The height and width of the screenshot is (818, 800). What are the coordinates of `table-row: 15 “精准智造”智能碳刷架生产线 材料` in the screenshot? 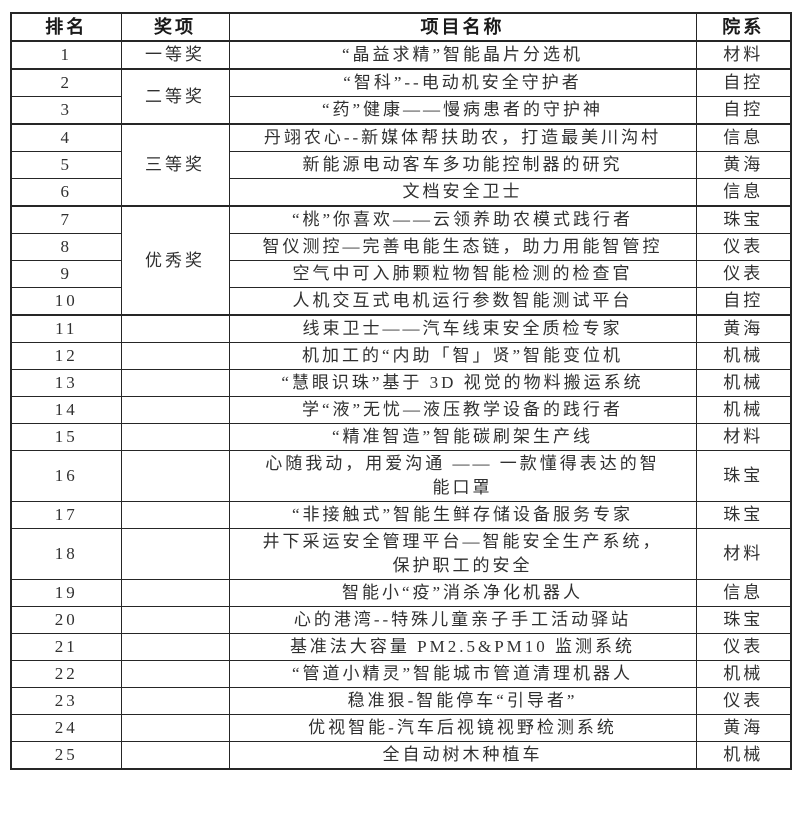 It's located at (401, 437).